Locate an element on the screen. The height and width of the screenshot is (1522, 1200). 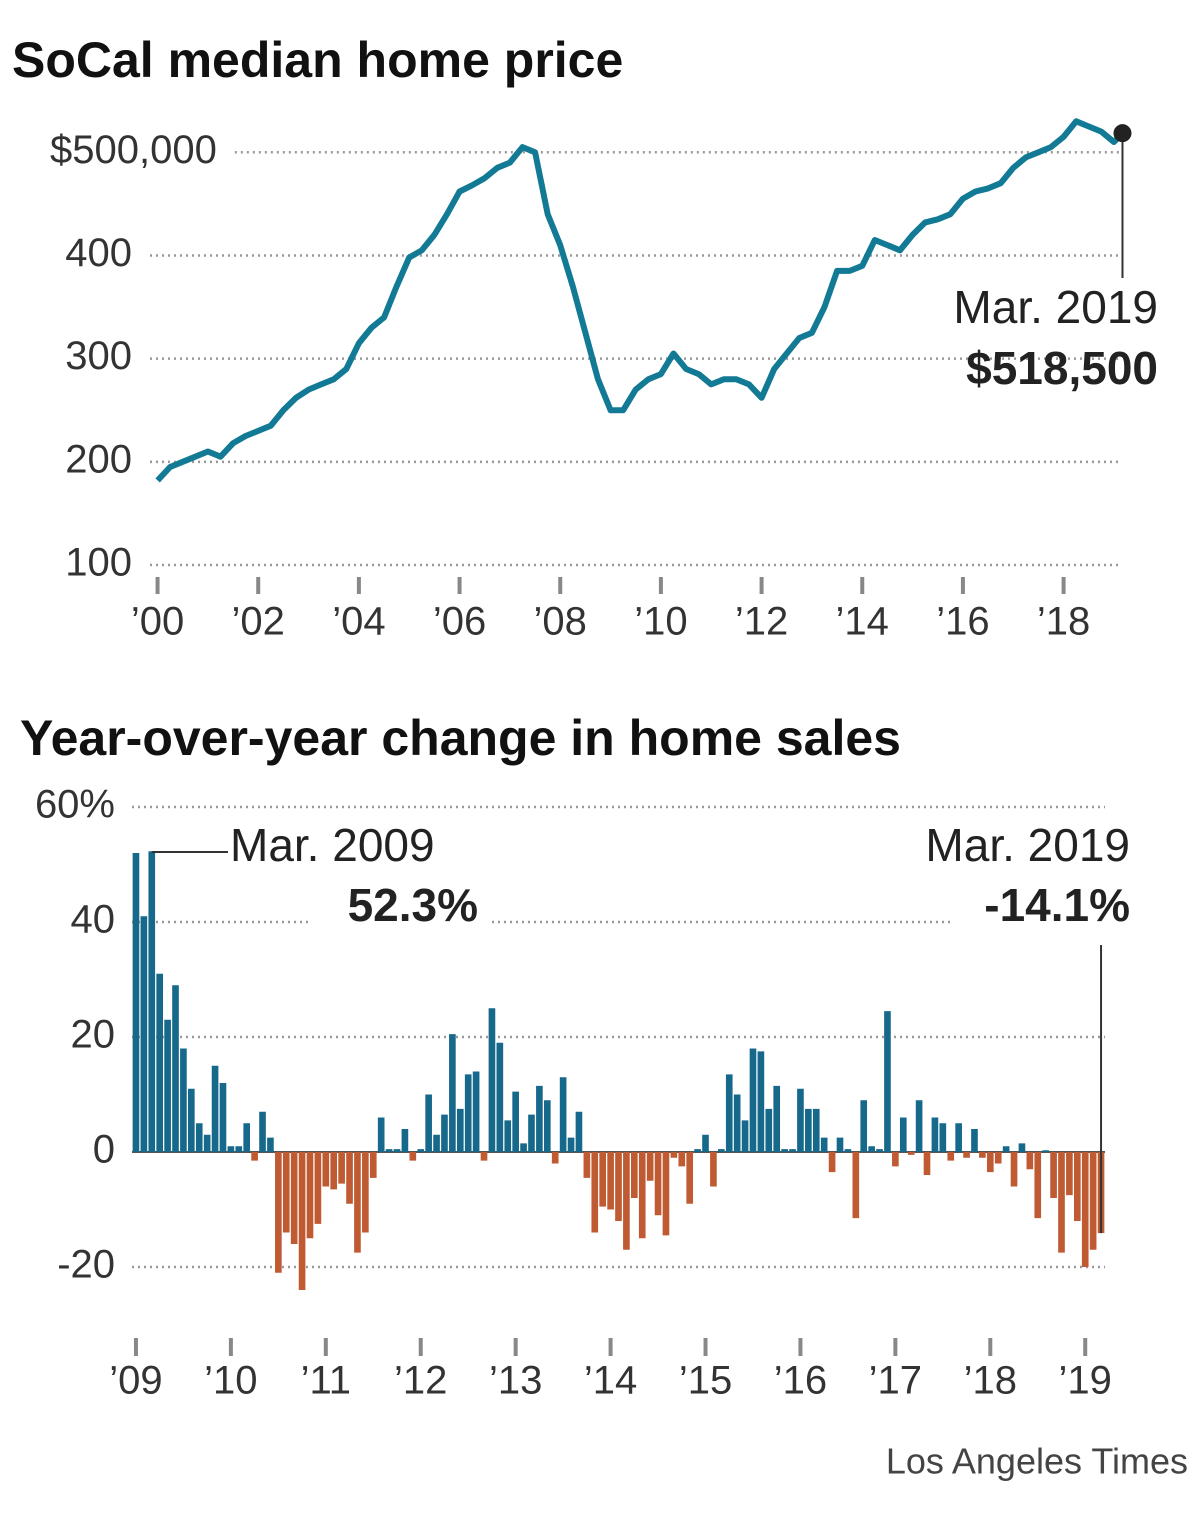
y-tick-label: 0 is located at coordinates (104, 1150).